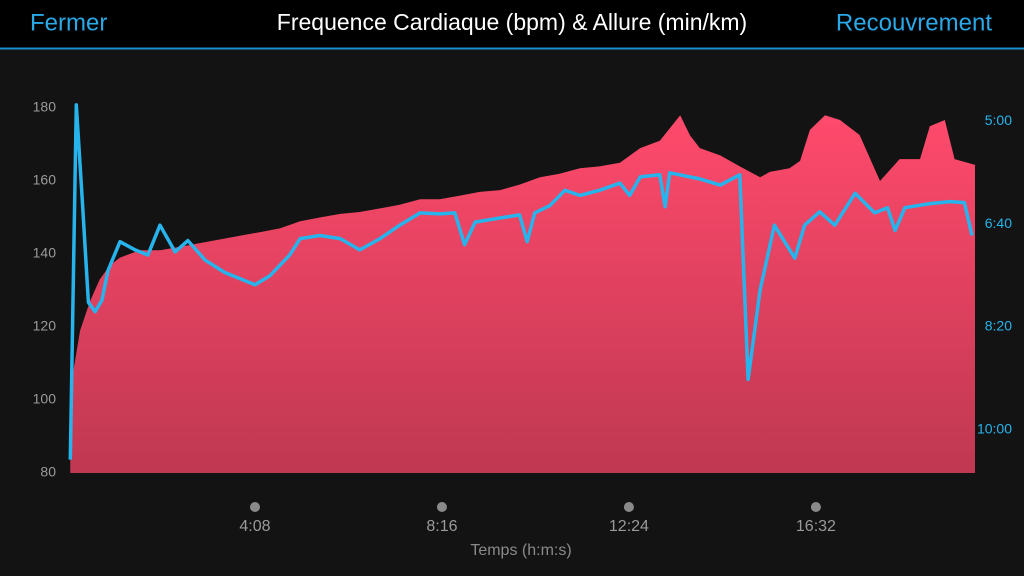 Image resolution: width=1024 pixels, height=576 pixels. What do you see at coordinates (816, 526) in the screenshot?
I see `x-tick-label: 16:32` at bounding box center [816, 526].